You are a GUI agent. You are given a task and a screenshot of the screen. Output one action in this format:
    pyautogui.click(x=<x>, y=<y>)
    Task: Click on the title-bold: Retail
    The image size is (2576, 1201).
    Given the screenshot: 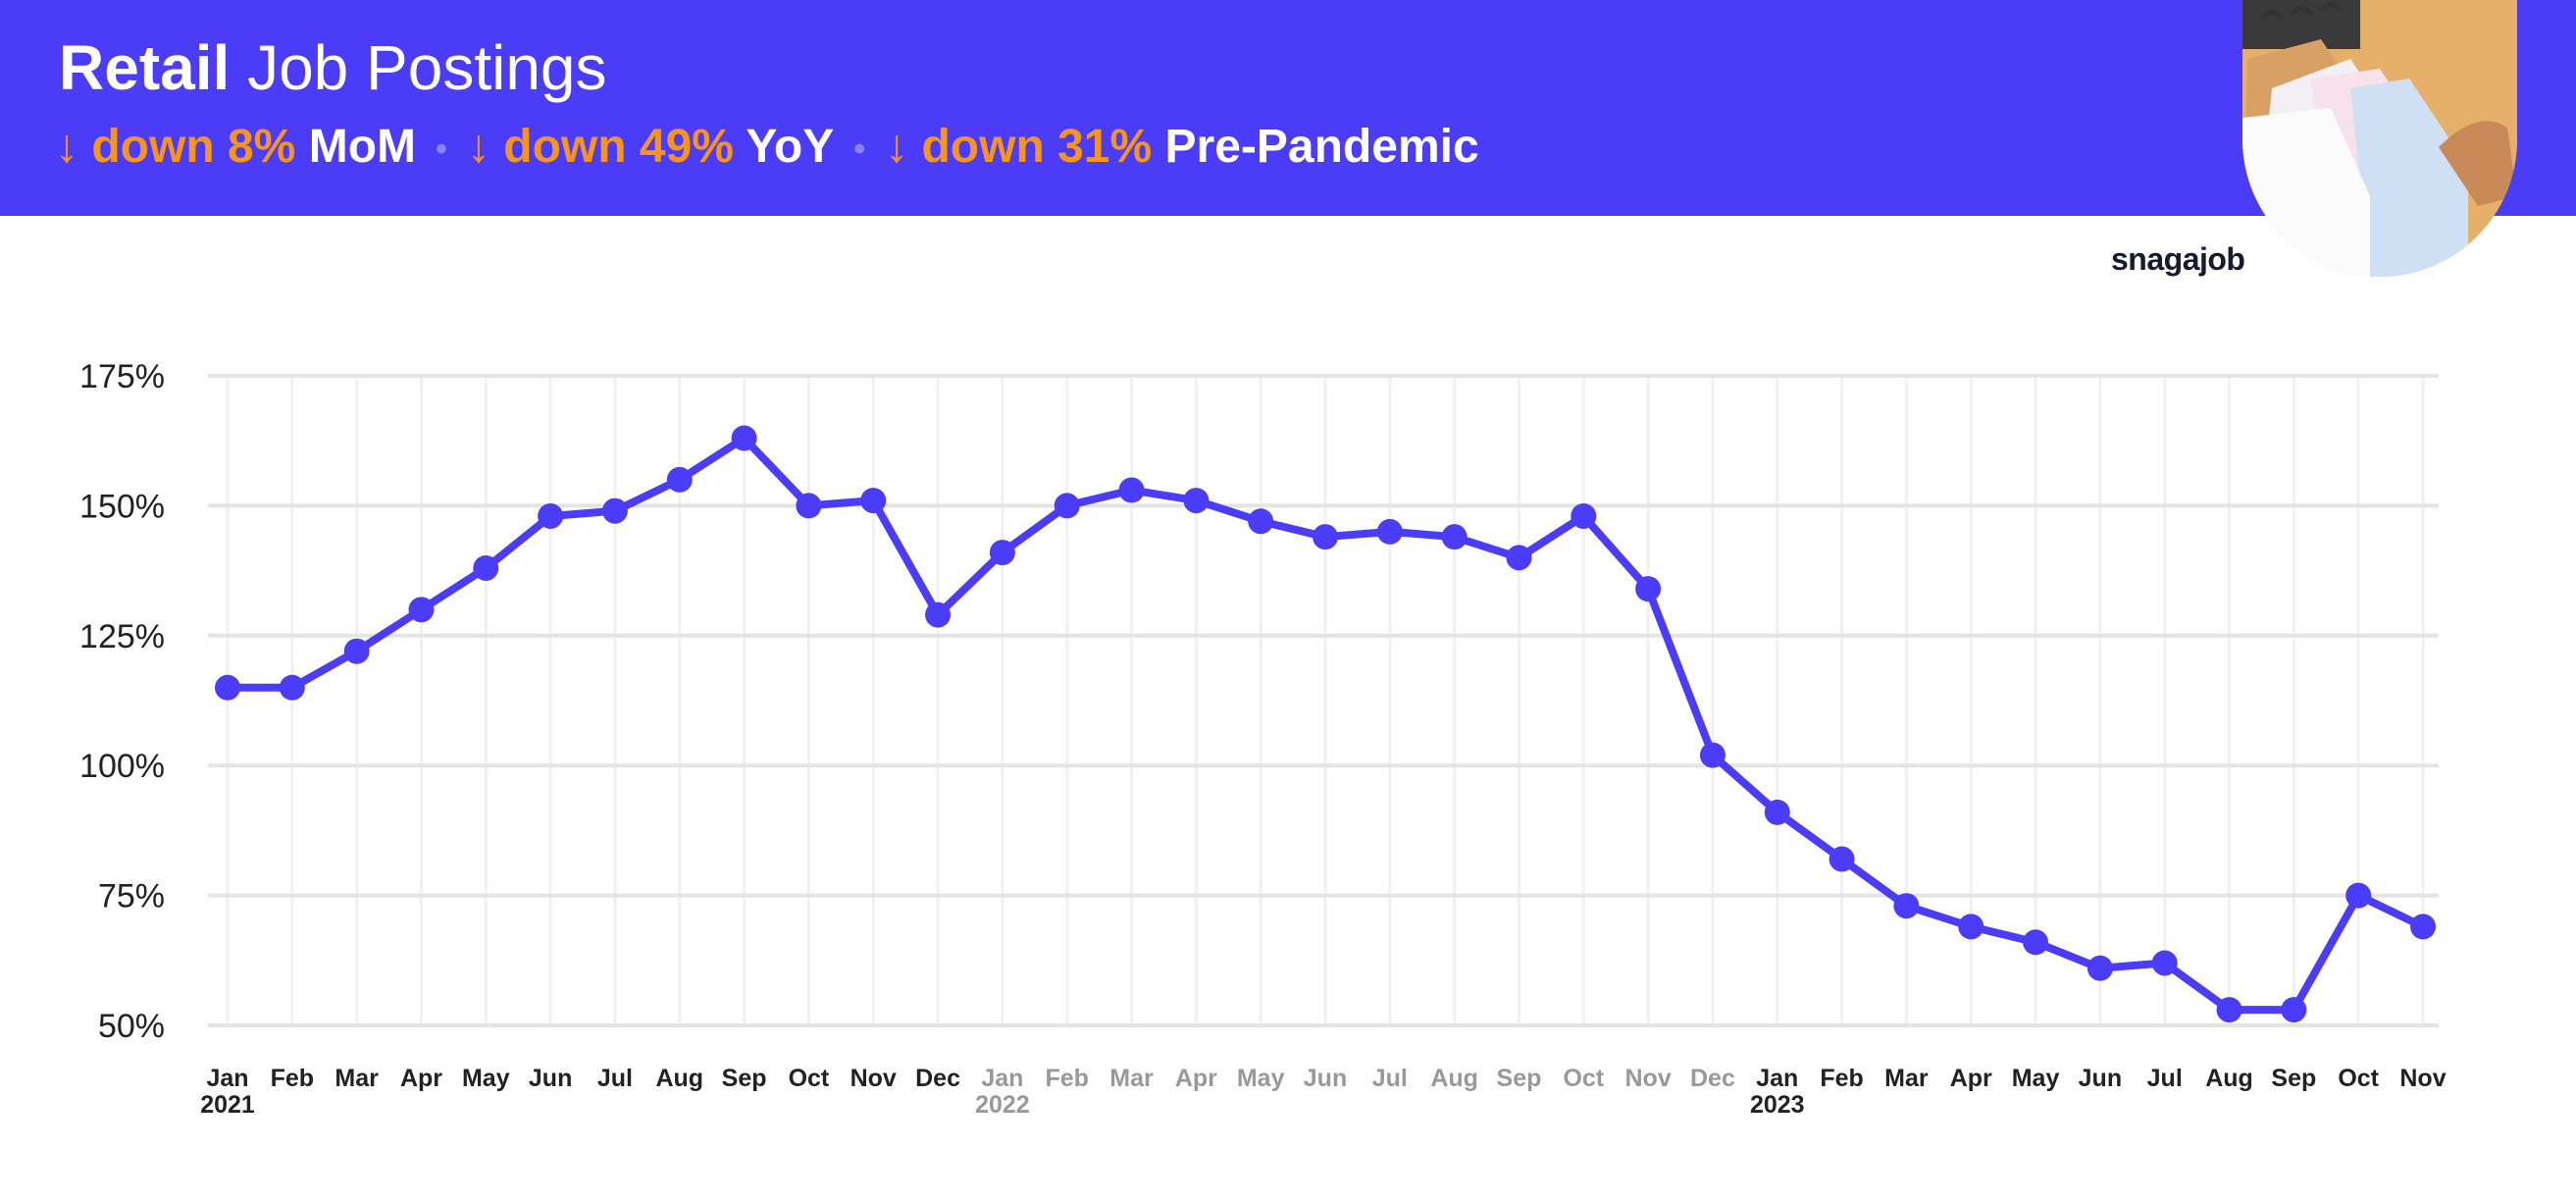 What is the action you would take?
    pyautogui.click(x=145, y=67)
    